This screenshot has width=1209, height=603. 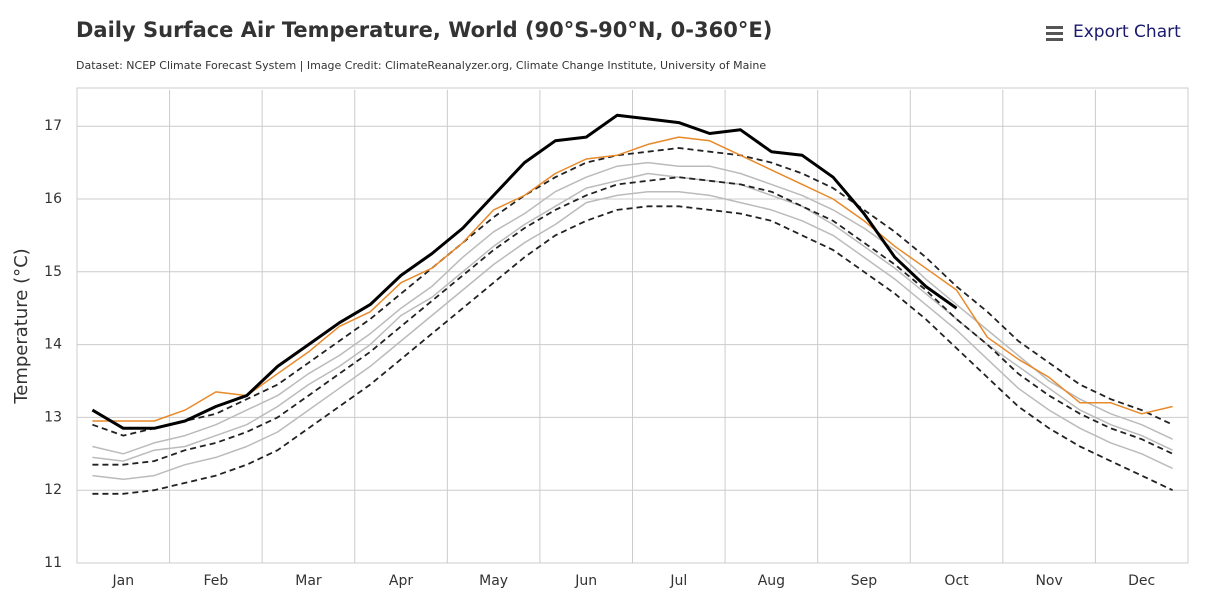 What do you see at coordinates (493, 581) in the screenshot?
I see `x-tick-label: May` at bounding box center [493, 581].